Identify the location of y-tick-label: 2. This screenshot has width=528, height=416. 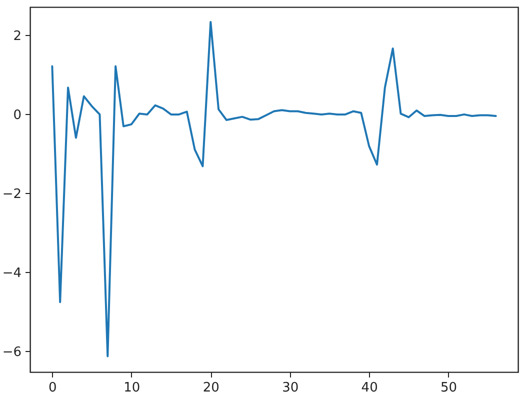
(17, 36).